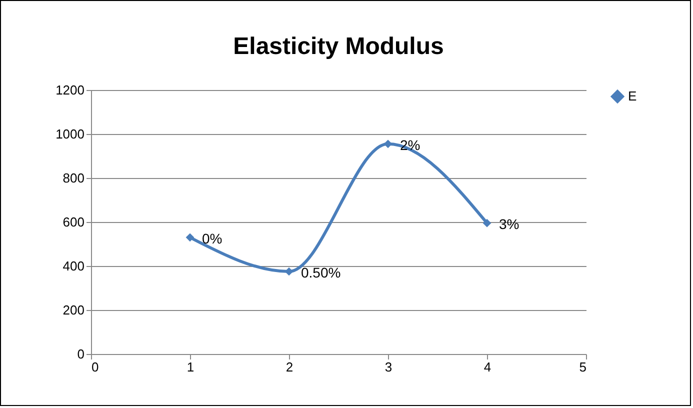 Image resolution: width=693 pixels, height=408 pixels. Describe the element at coordinates (321, 272) in the screenshot. I see `annotation: 0.50%` at that location.